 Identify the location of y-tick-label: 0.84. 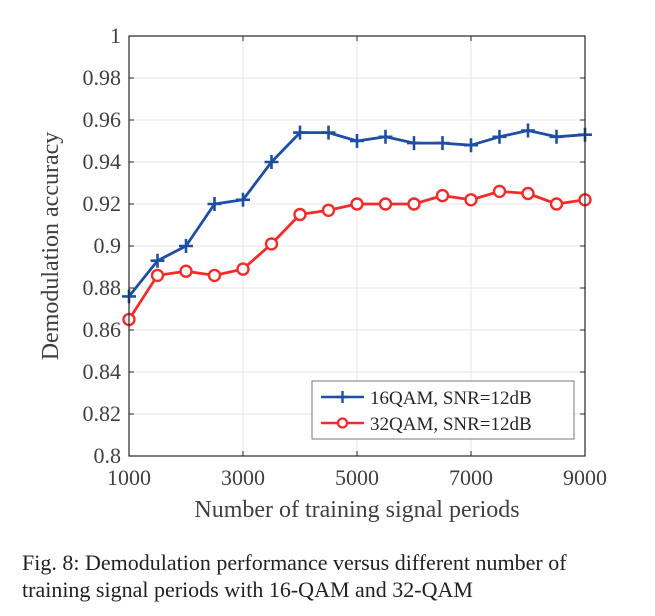
(102, 371).